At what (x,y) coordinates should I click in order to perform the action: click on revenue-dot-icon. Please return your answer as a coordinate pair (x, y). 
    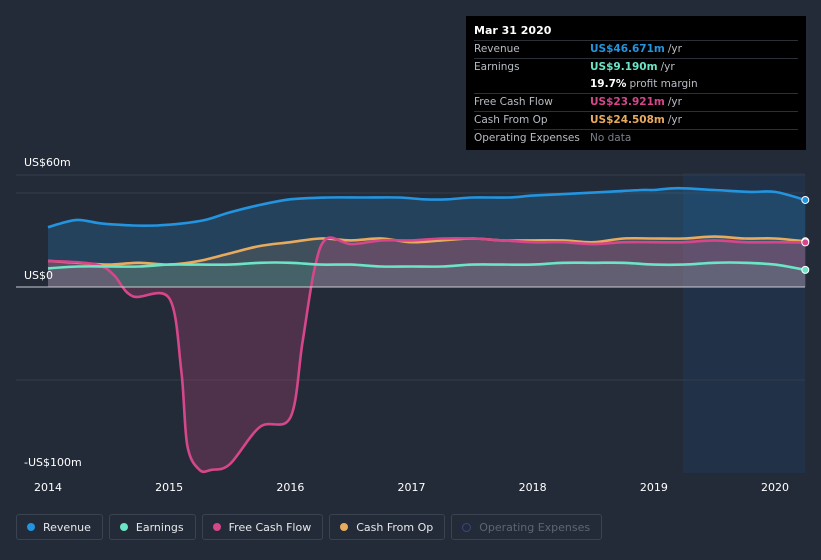
    Looking at the image, I should click on (31, 527).